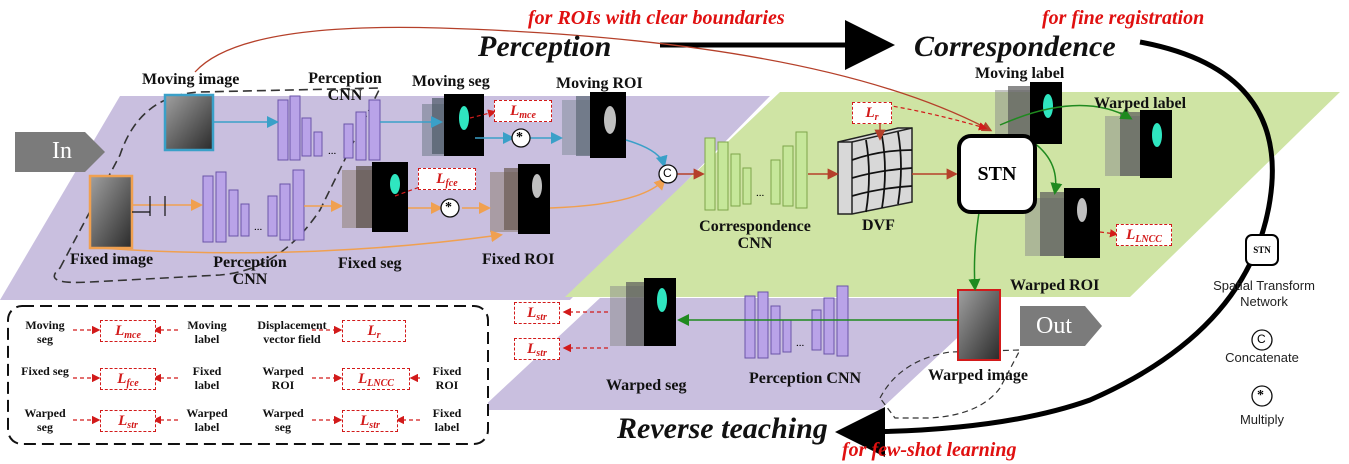  Describe the element at coordinates (447, 420) in the screenshot. I see `legend-right-5: Fixed label` at that location.